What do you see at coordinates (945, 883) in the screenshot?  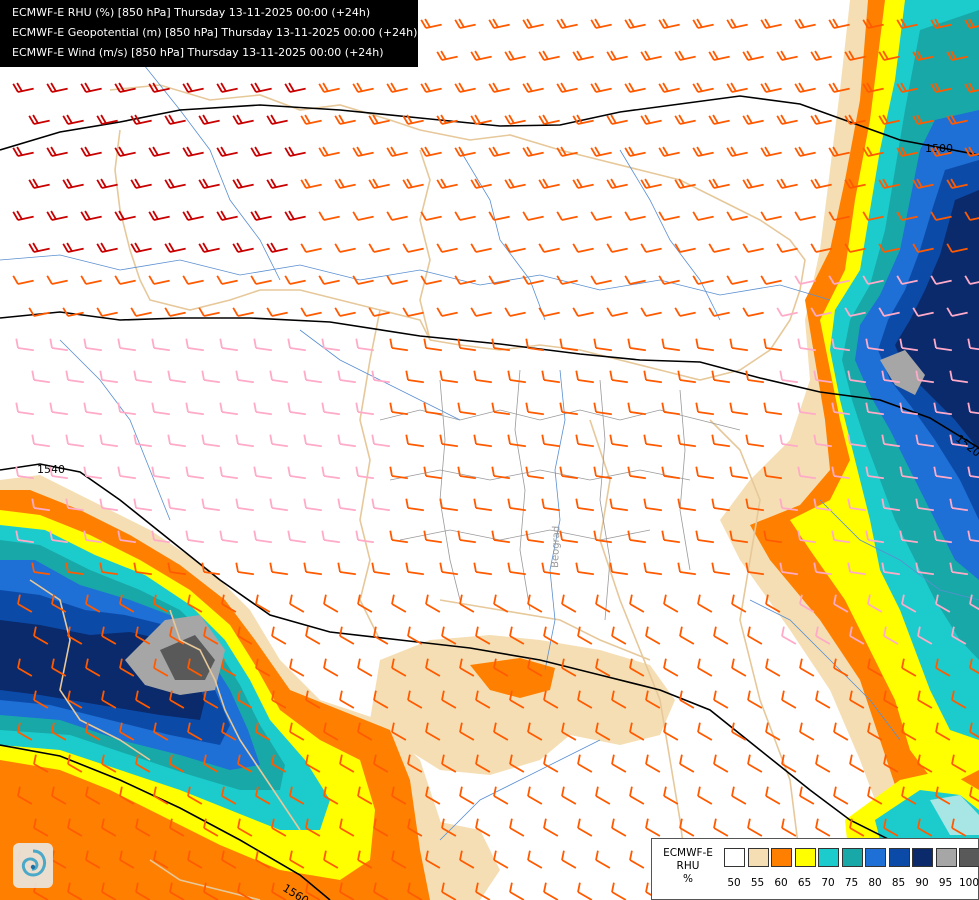 I see `legend-tick-label: 95` at bounding box center [945, 883].